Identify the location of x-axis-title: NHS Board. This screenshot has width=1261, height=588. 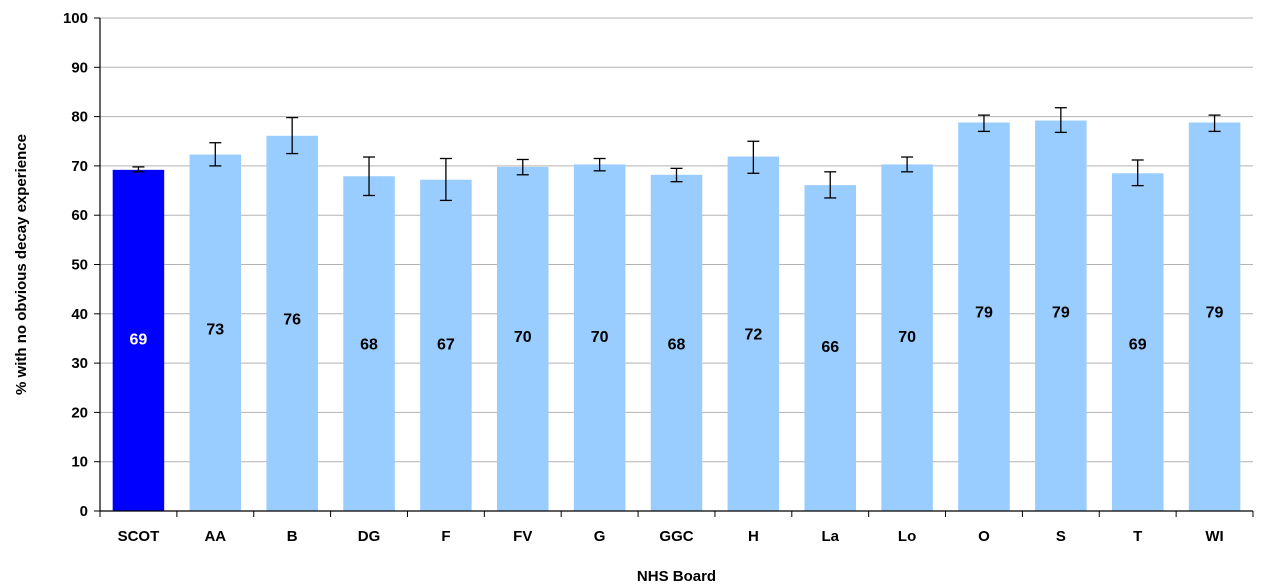
(676, 576).